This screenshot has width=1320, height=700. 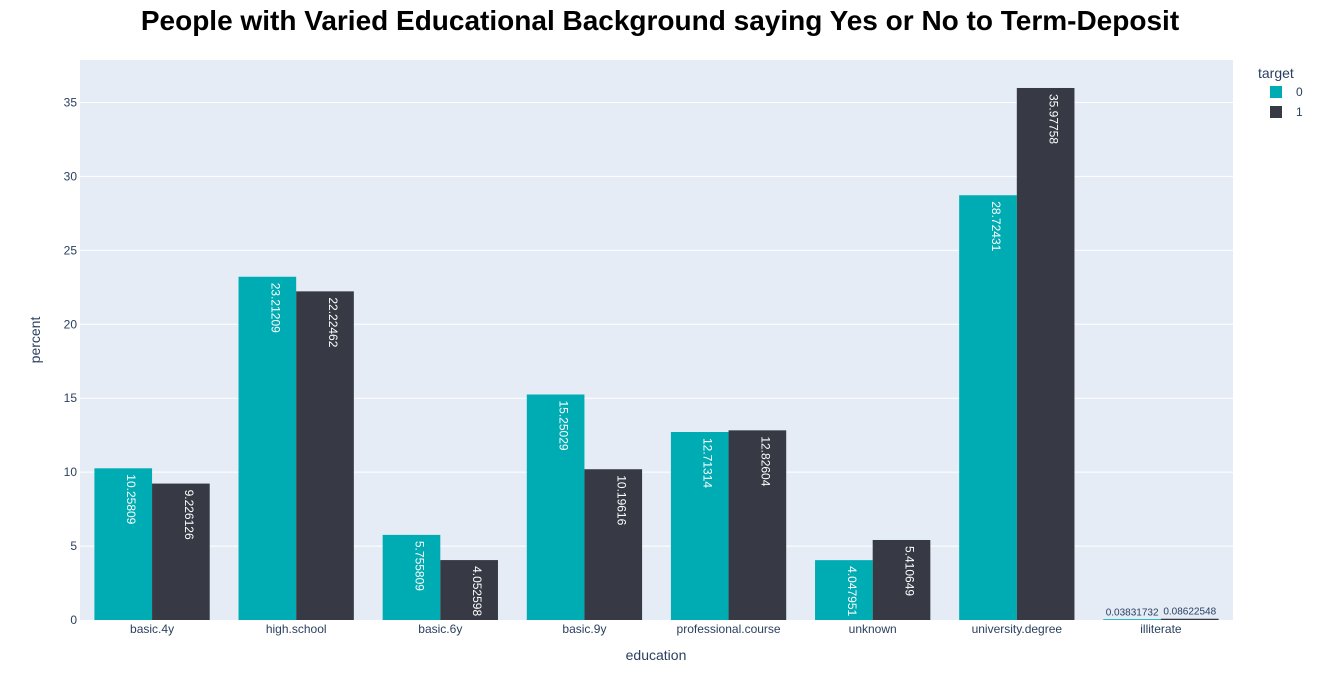 I want to click on y-tick-label: 5, so click(x=73, y=546).